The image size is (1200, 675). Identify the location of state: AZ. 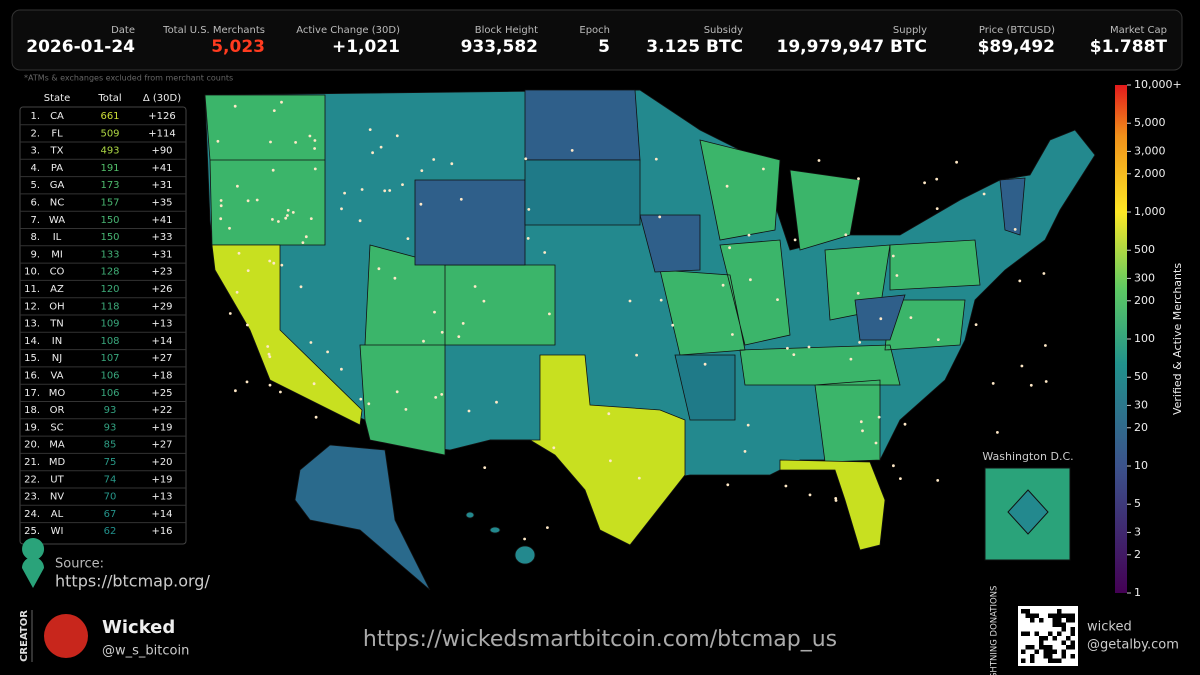
(57, 289).